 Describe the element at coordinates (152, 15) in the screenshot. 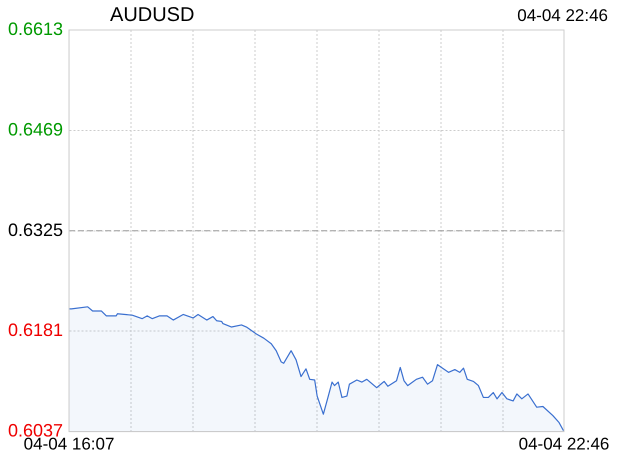

I see `chart-title: AUDUSD` at that location.